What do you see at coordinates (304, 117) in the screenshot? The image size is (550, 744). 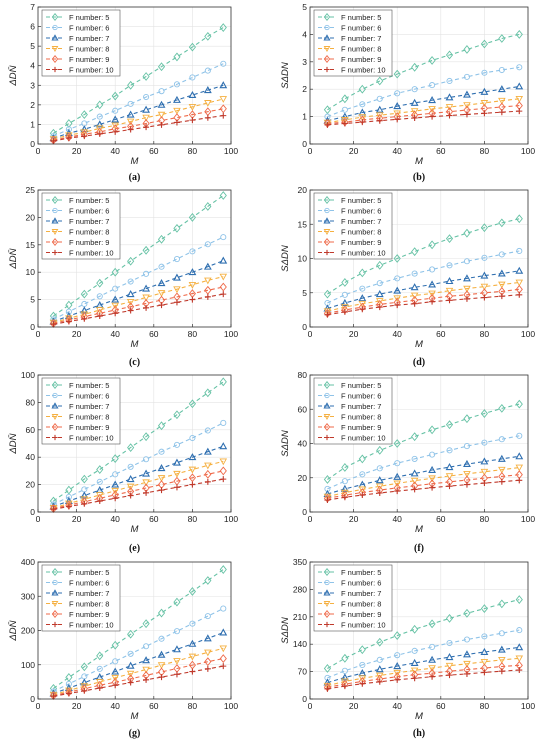 I see `y-tick-label: 1` at bounding box center [304, 117].